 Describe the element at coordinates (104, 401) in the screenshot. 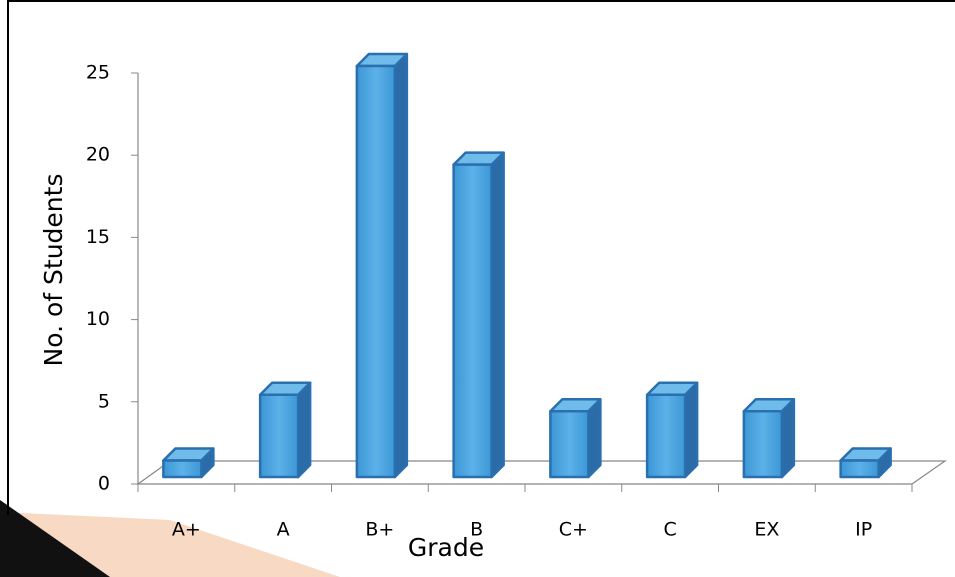

I see `y-tick-label: 5` at that location.